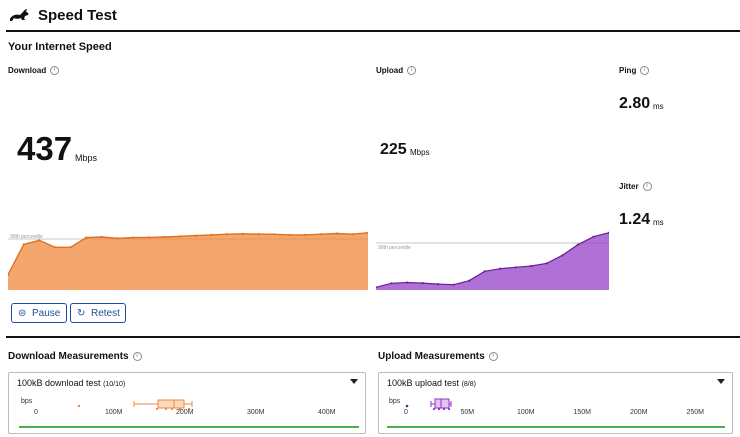  Describe the element at coordinates (135, 405) in the screenshot. I see `download-boxplot` at that location.